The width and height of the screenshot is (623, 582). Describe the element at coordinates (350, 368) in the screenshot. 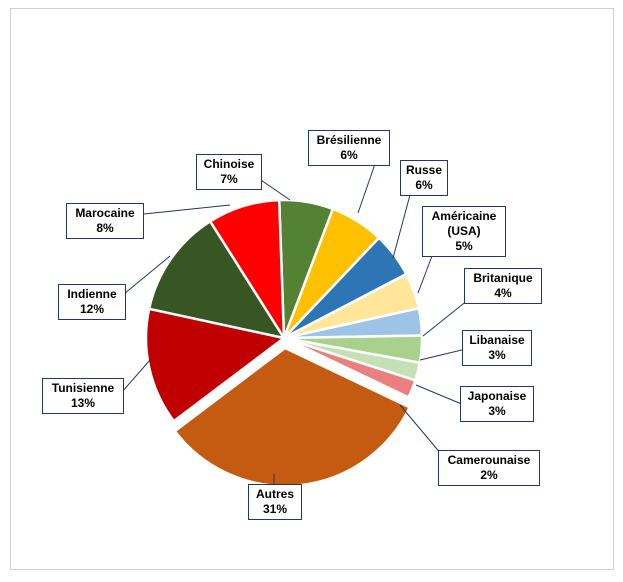

I see `pie-slice-camerounaise` at that location.